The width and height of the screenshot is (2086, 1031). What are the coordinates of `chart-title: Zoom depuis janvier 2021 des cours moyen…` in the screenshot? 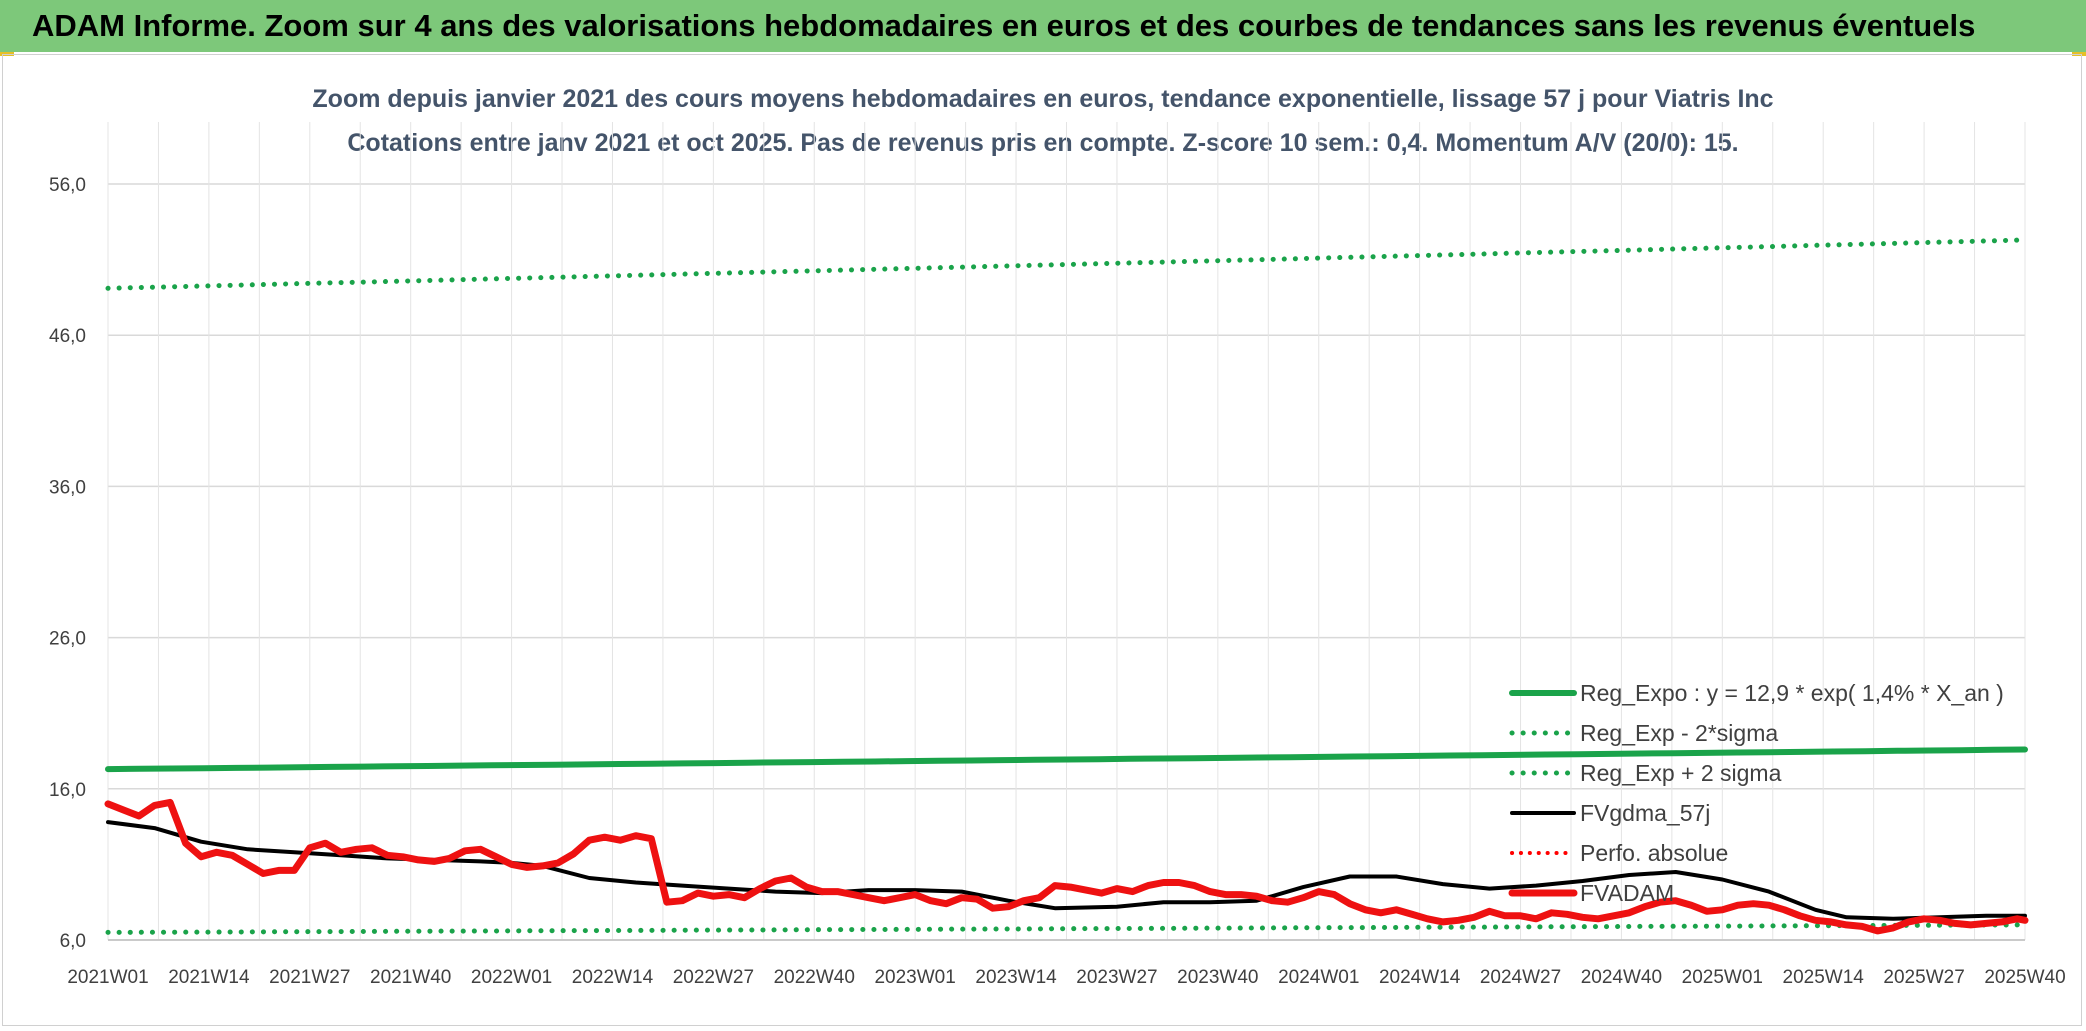 It's located at (1042, 99).